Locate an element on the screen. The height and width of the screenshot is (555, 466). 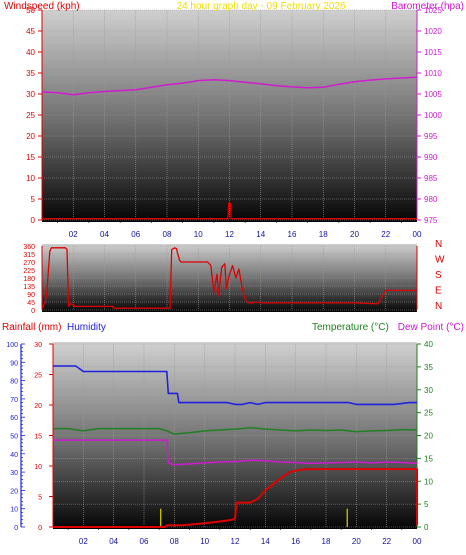
y-tick-label-direction: 315 is located at coordinates (29, 255).